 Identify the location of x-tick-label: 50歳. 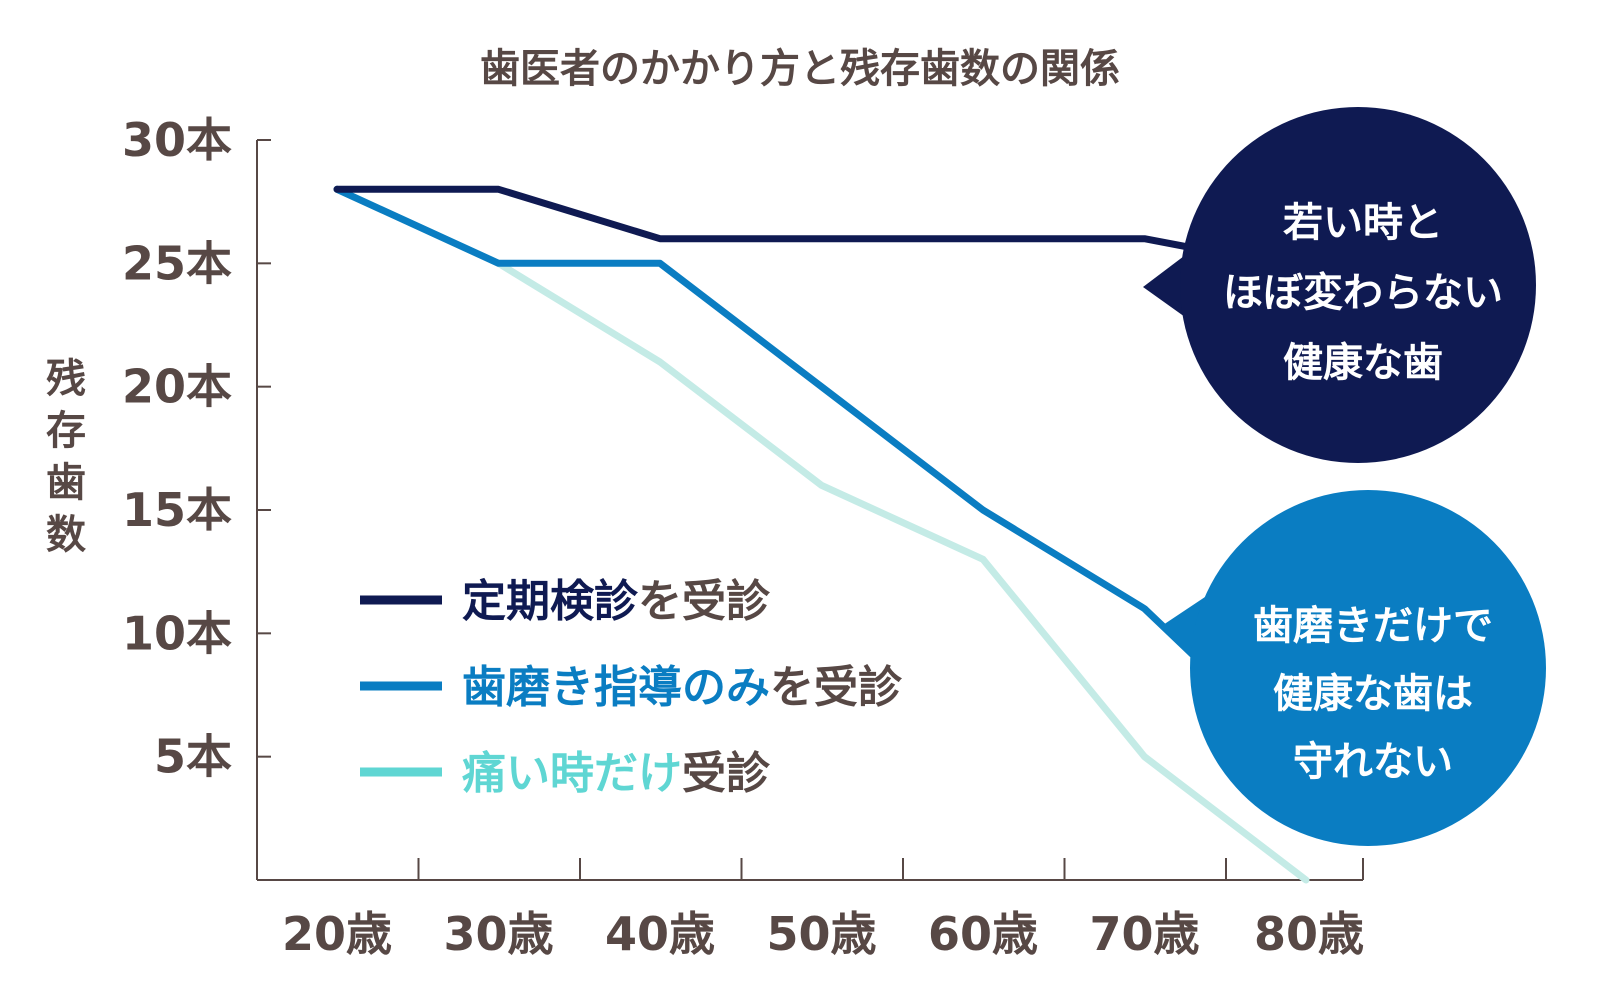
(821, 934).